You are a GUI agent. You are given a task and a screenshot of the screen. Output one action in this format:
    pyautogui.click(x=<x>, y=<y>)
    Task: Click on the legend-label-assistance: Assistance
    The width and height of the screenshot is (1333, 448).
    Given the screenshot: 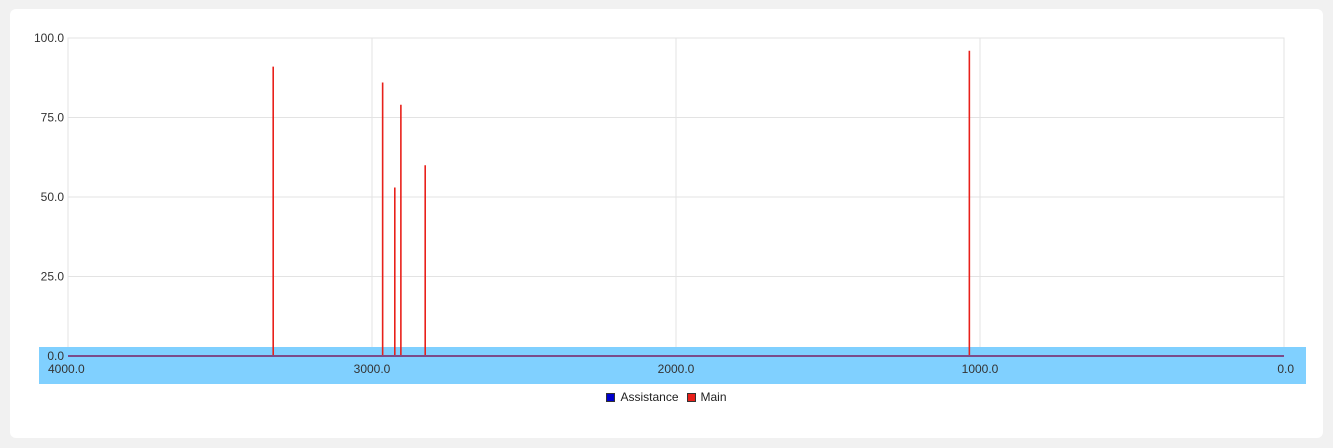 What is the action you would take?
    pyautogui.click(x=649, y=397)
    